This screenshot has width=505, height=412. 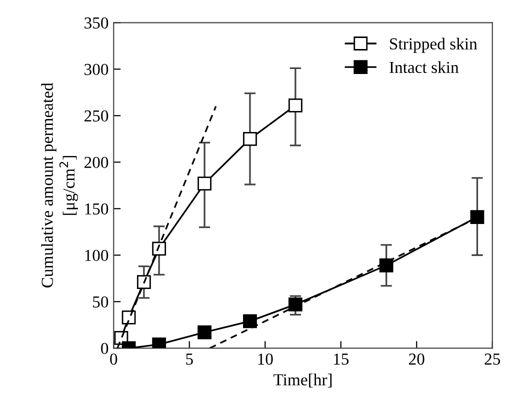 What do you see at coordinates (96, 256) in the screenshot?
I see `y-tick-label: 100` at bounding box center [96, 256].